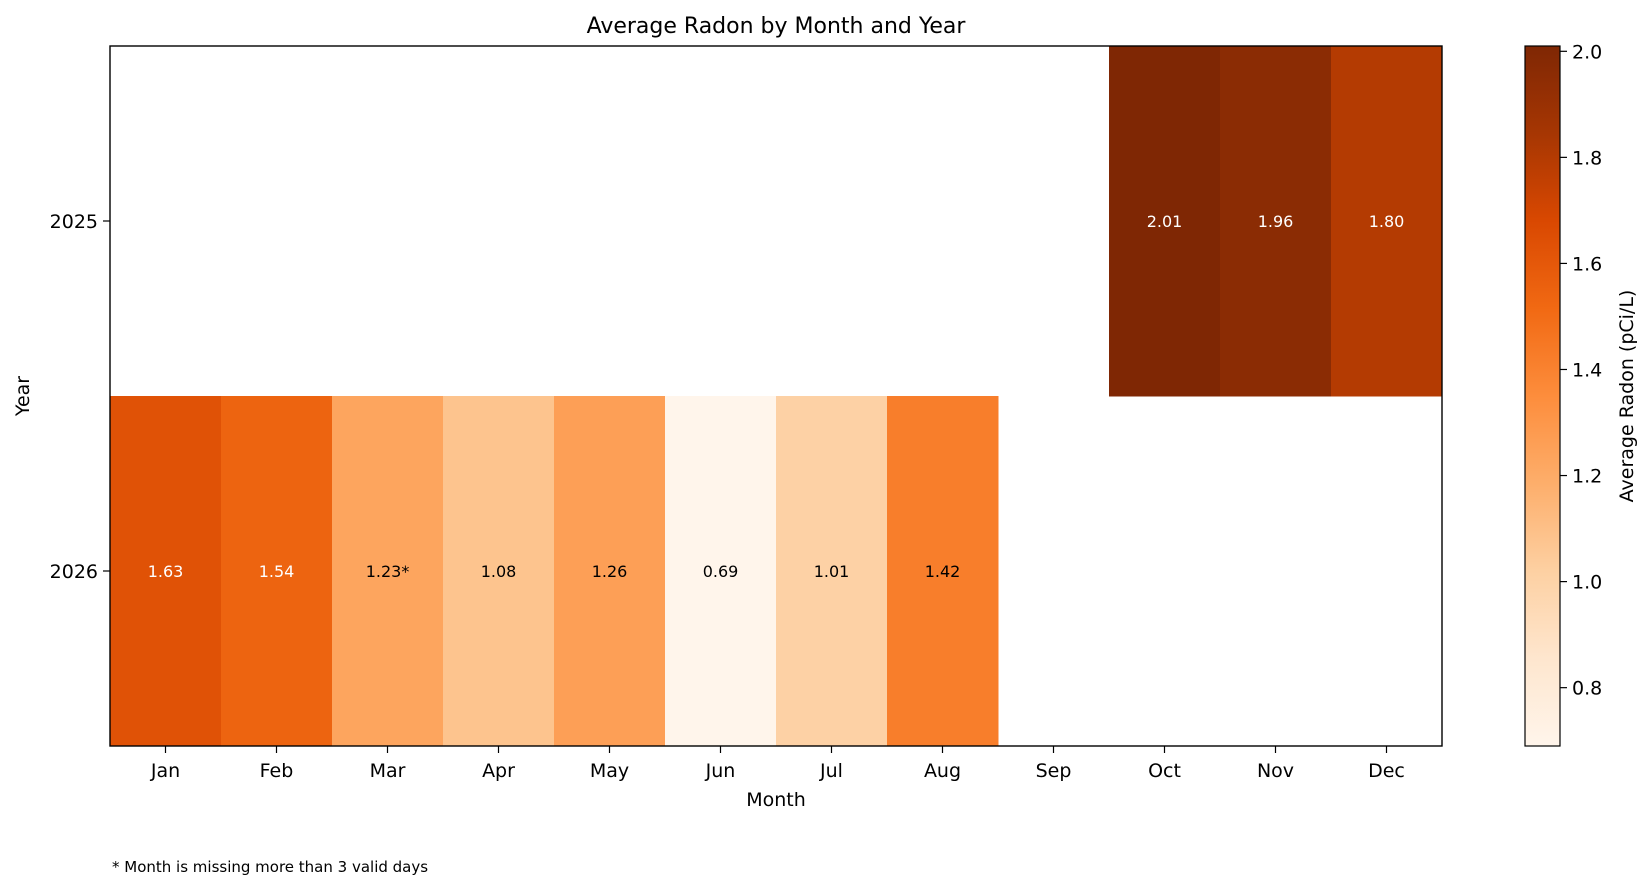 The width and height of the screenshot is (1646, 886). I want to click on x-tick-label: Apr, so click(498, 771).